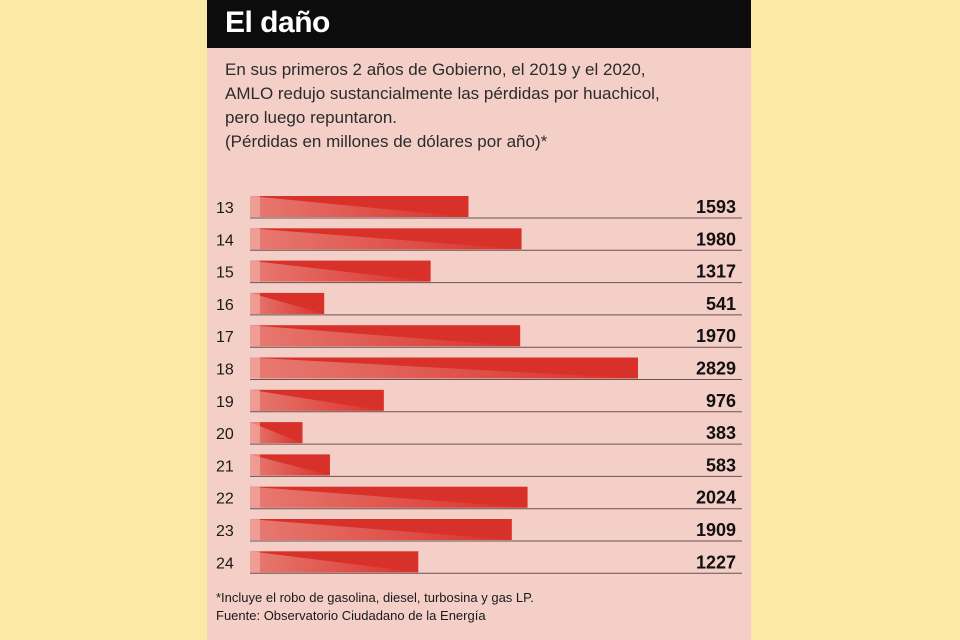 This screenshot has height=640, width=960. Describe the element at coordinates (479, 272) in the screenshot. I see `bar-row-15: 15 1317` at that location.